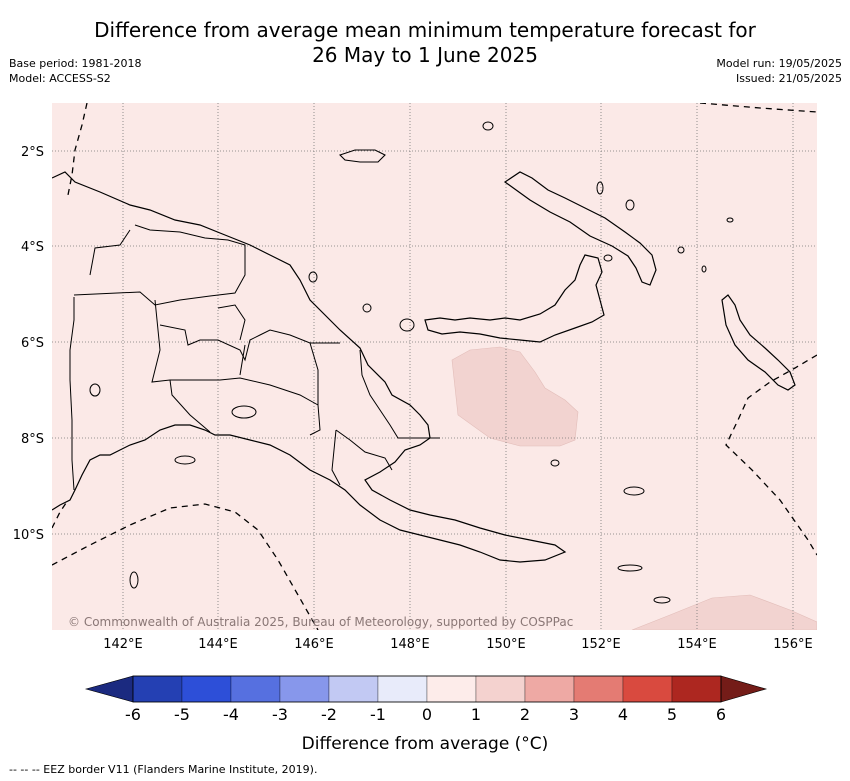  I want to click on model-name: Model: ACCESS-S2, so click(60, 78).